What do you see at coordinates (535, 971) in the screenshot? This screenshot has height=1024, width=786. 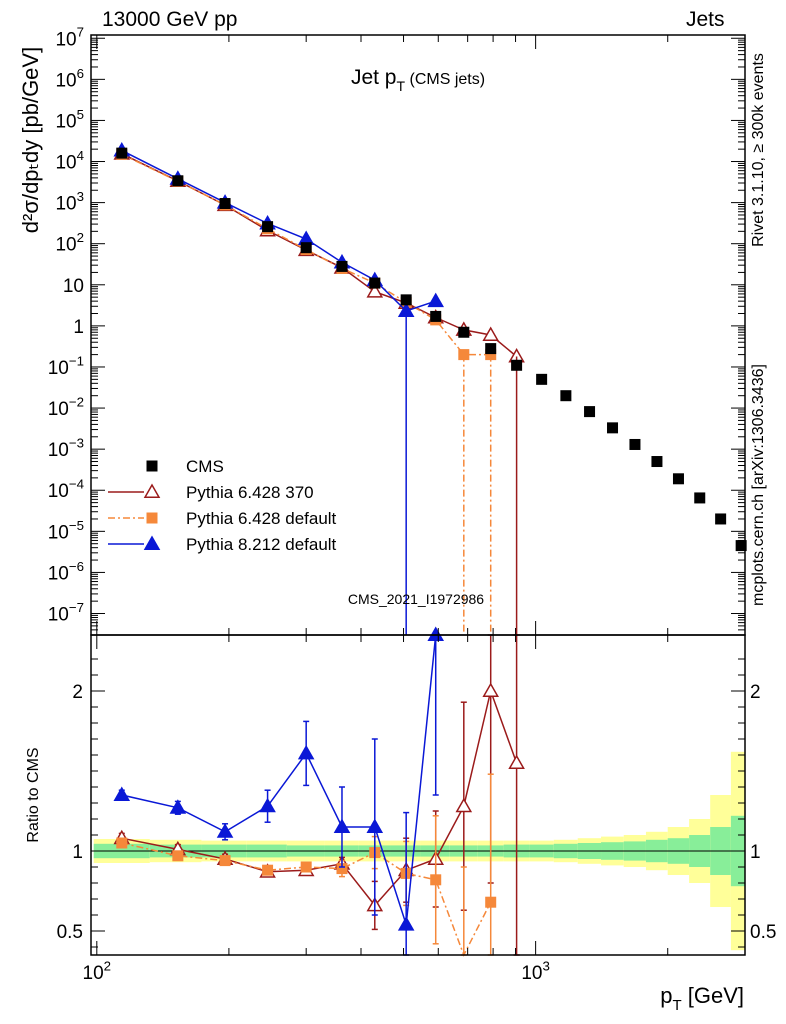 I see `x-tick-label: 10³` at bounding box center [535, 971].